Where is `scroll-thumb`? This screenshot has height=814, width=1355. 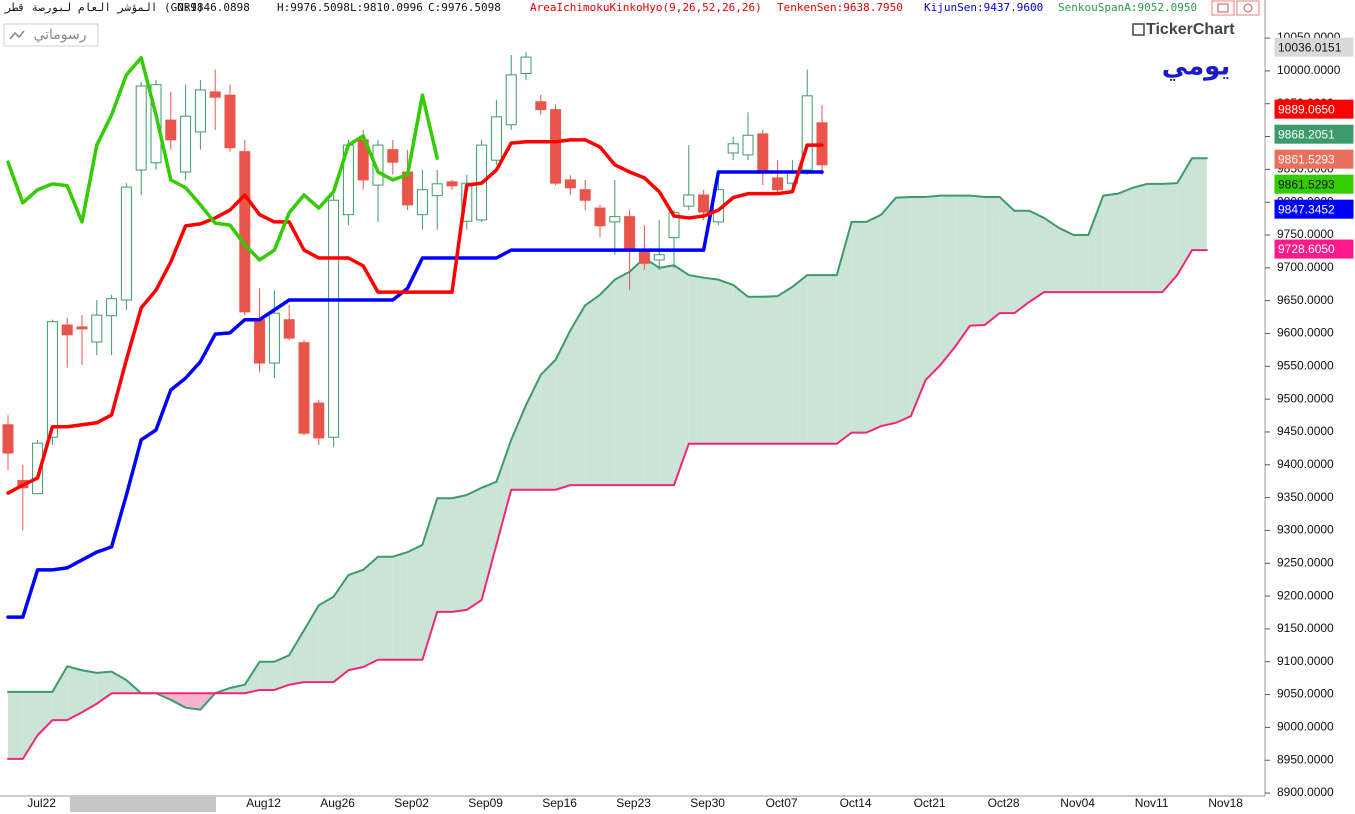
scroll-thumb is located at coordinates (143, 804).